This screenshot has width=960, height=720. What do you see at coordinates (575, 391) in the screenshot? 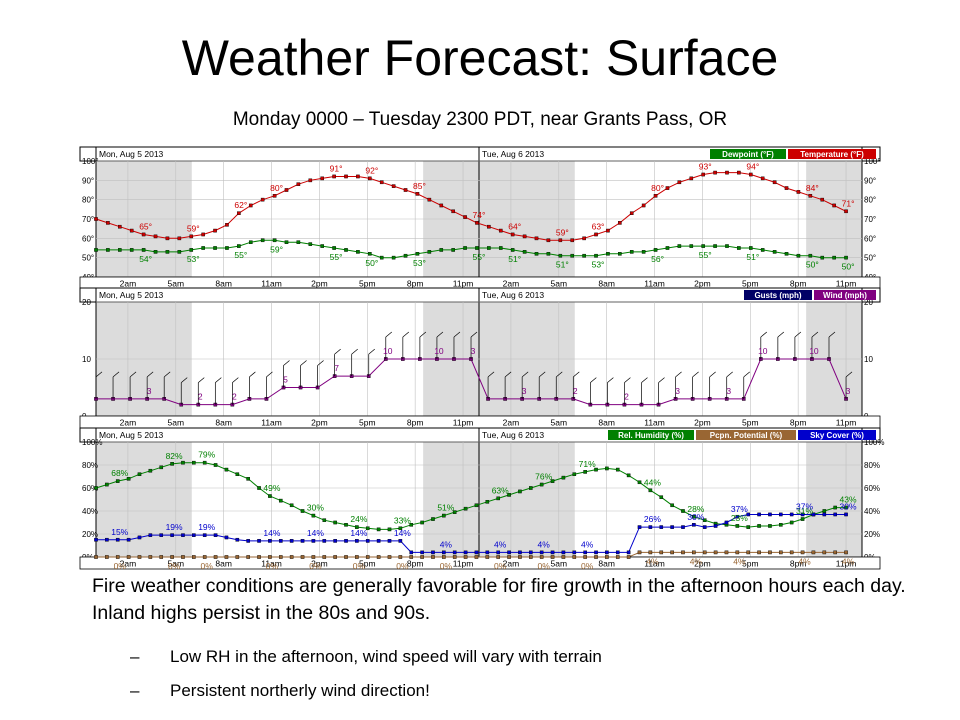
I see `data-label: 2` at bounding box center [575, 391].